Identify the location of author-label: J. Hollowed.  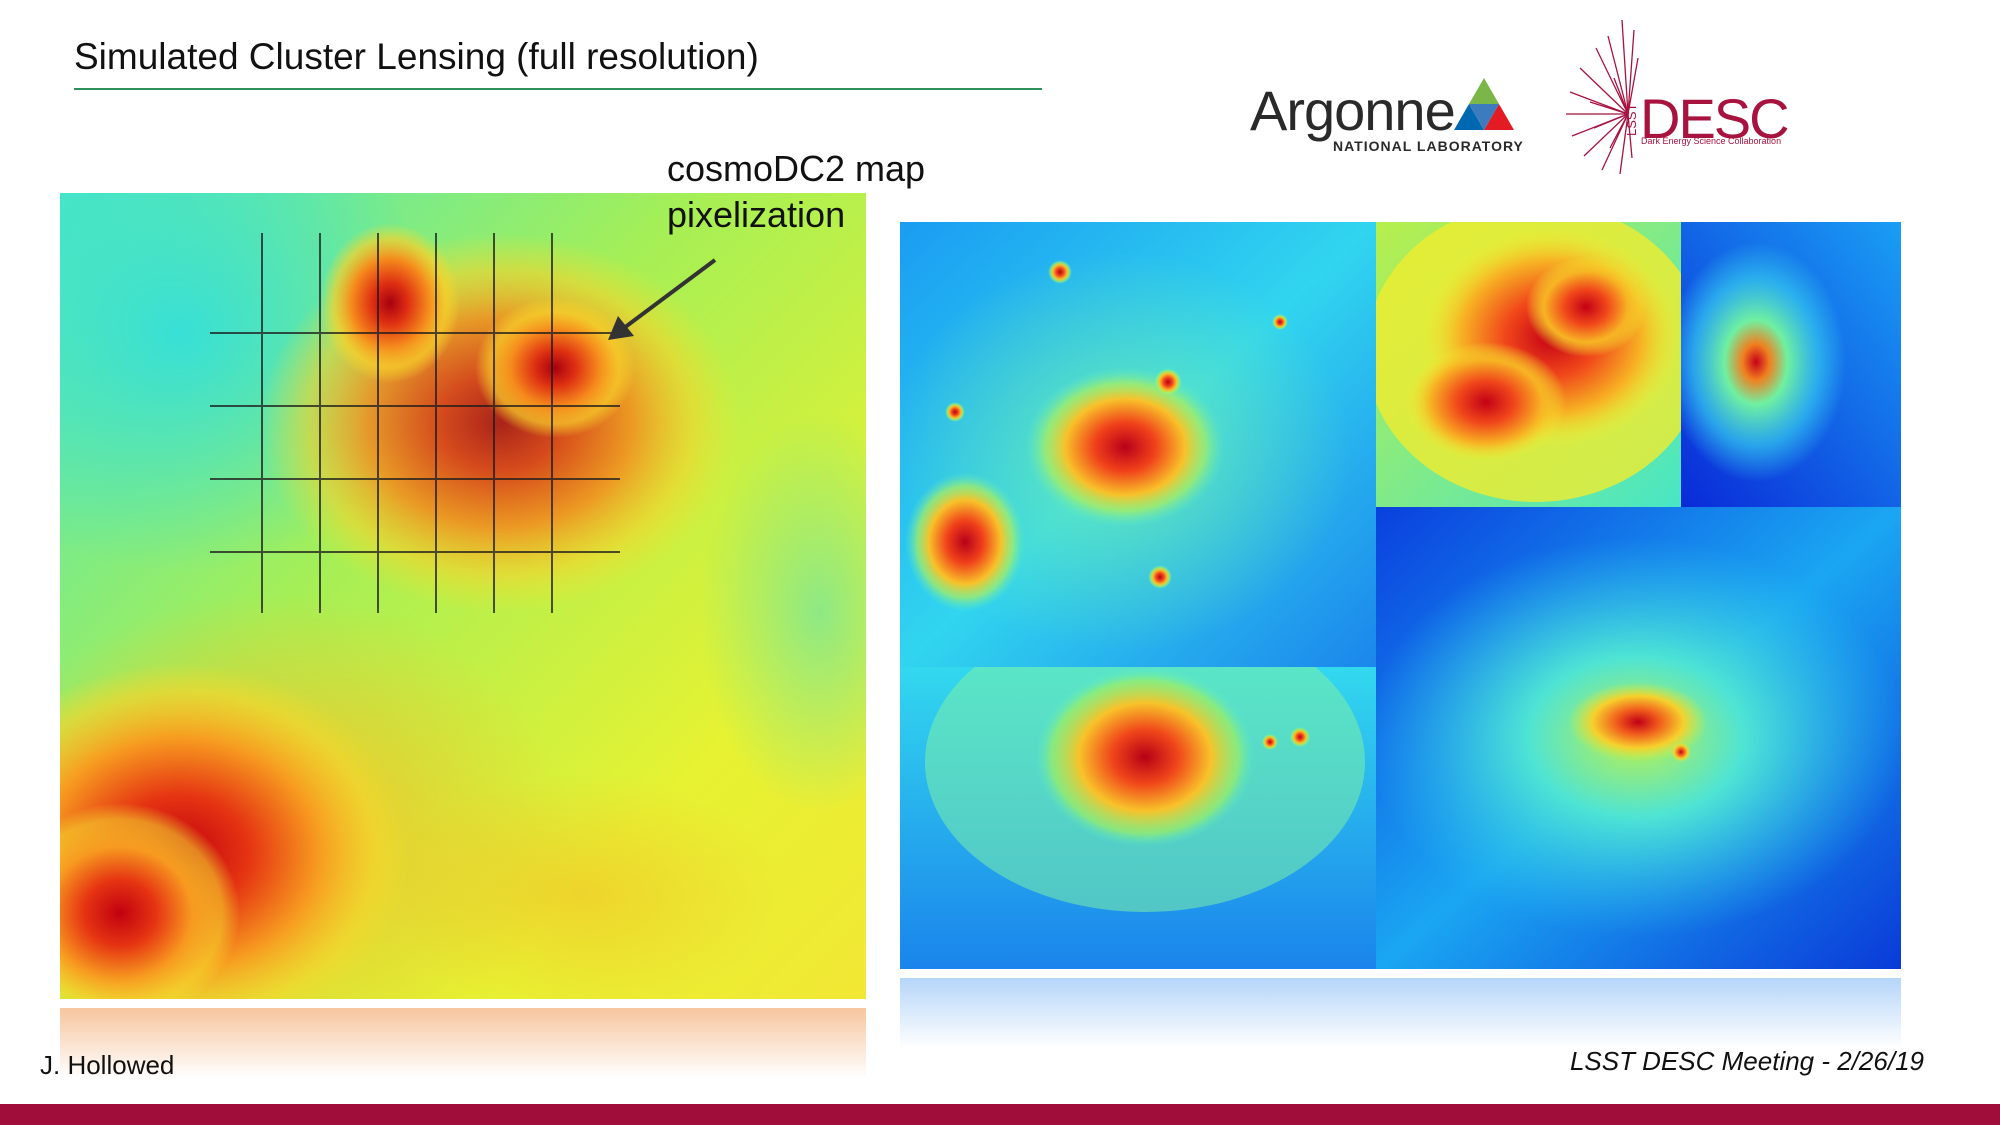
(107, 1065).